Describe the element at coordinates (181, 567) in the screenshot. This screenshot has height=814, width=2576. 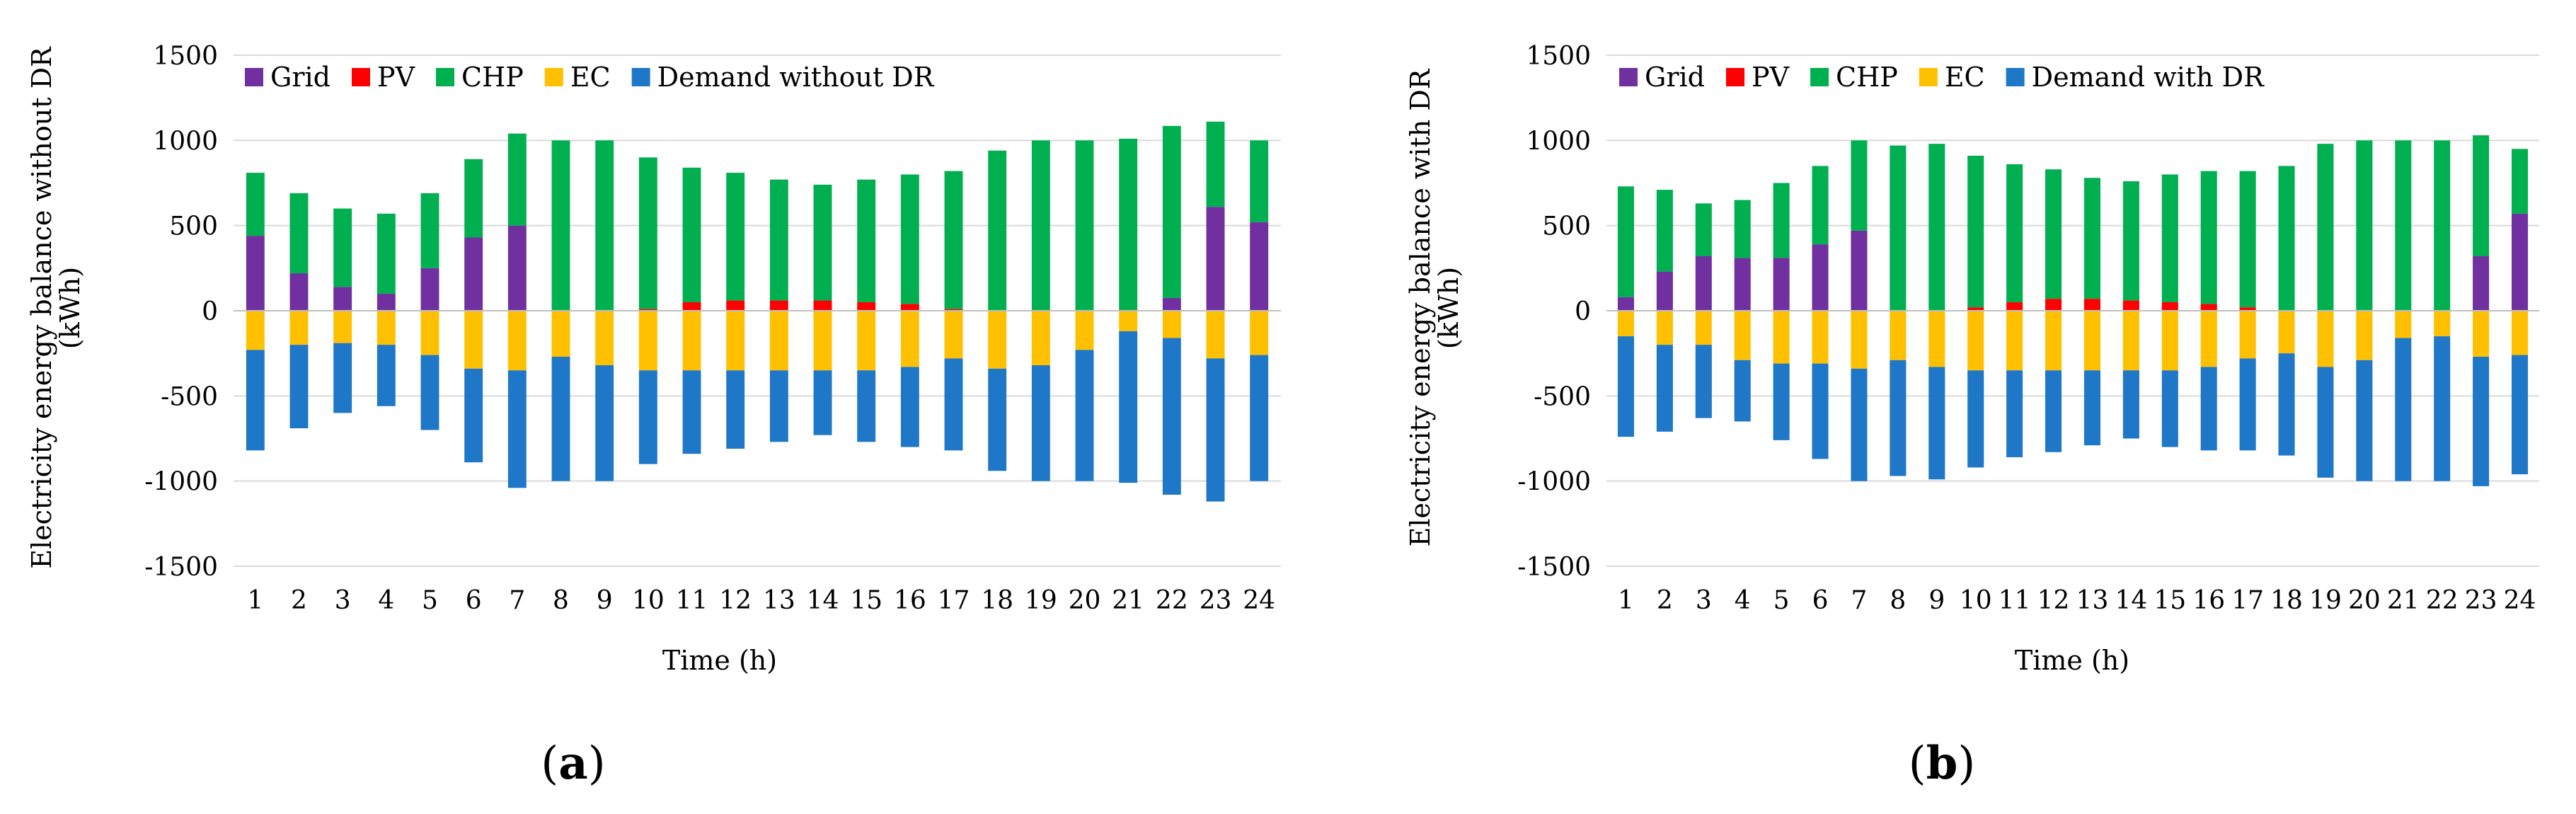
I see `y-tick-label: -1500` at that location.